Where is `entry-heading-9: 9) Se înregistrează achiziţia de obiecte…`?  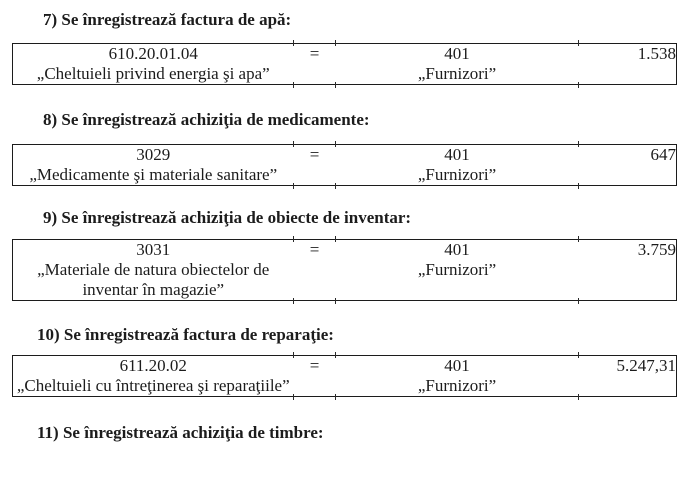 entry-heading-9: 9) Se înregistrează achiziţia de obiecte… is located at coordinates (227, 217).